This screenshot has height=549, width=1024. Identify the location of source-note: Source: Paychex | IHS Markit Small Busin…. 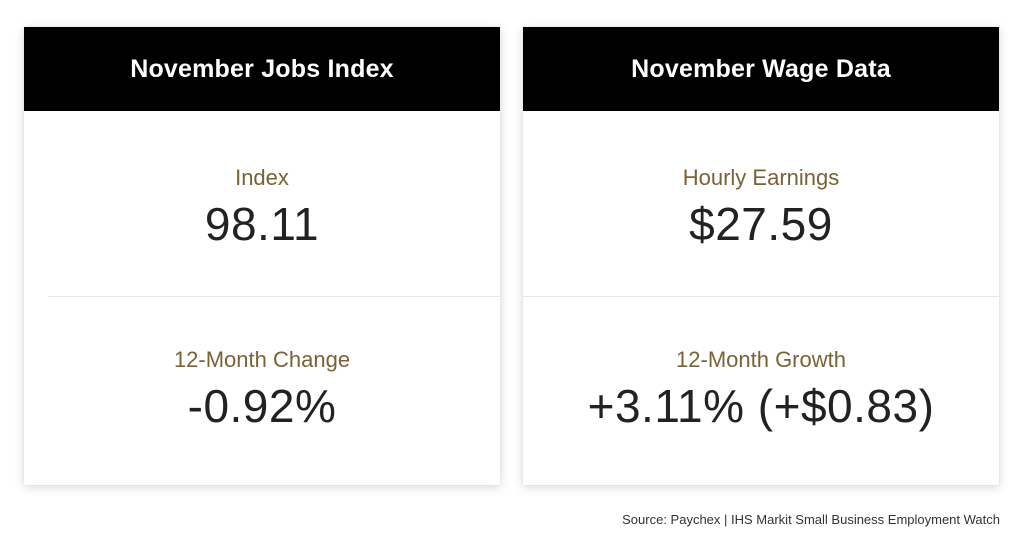
(811, 519).